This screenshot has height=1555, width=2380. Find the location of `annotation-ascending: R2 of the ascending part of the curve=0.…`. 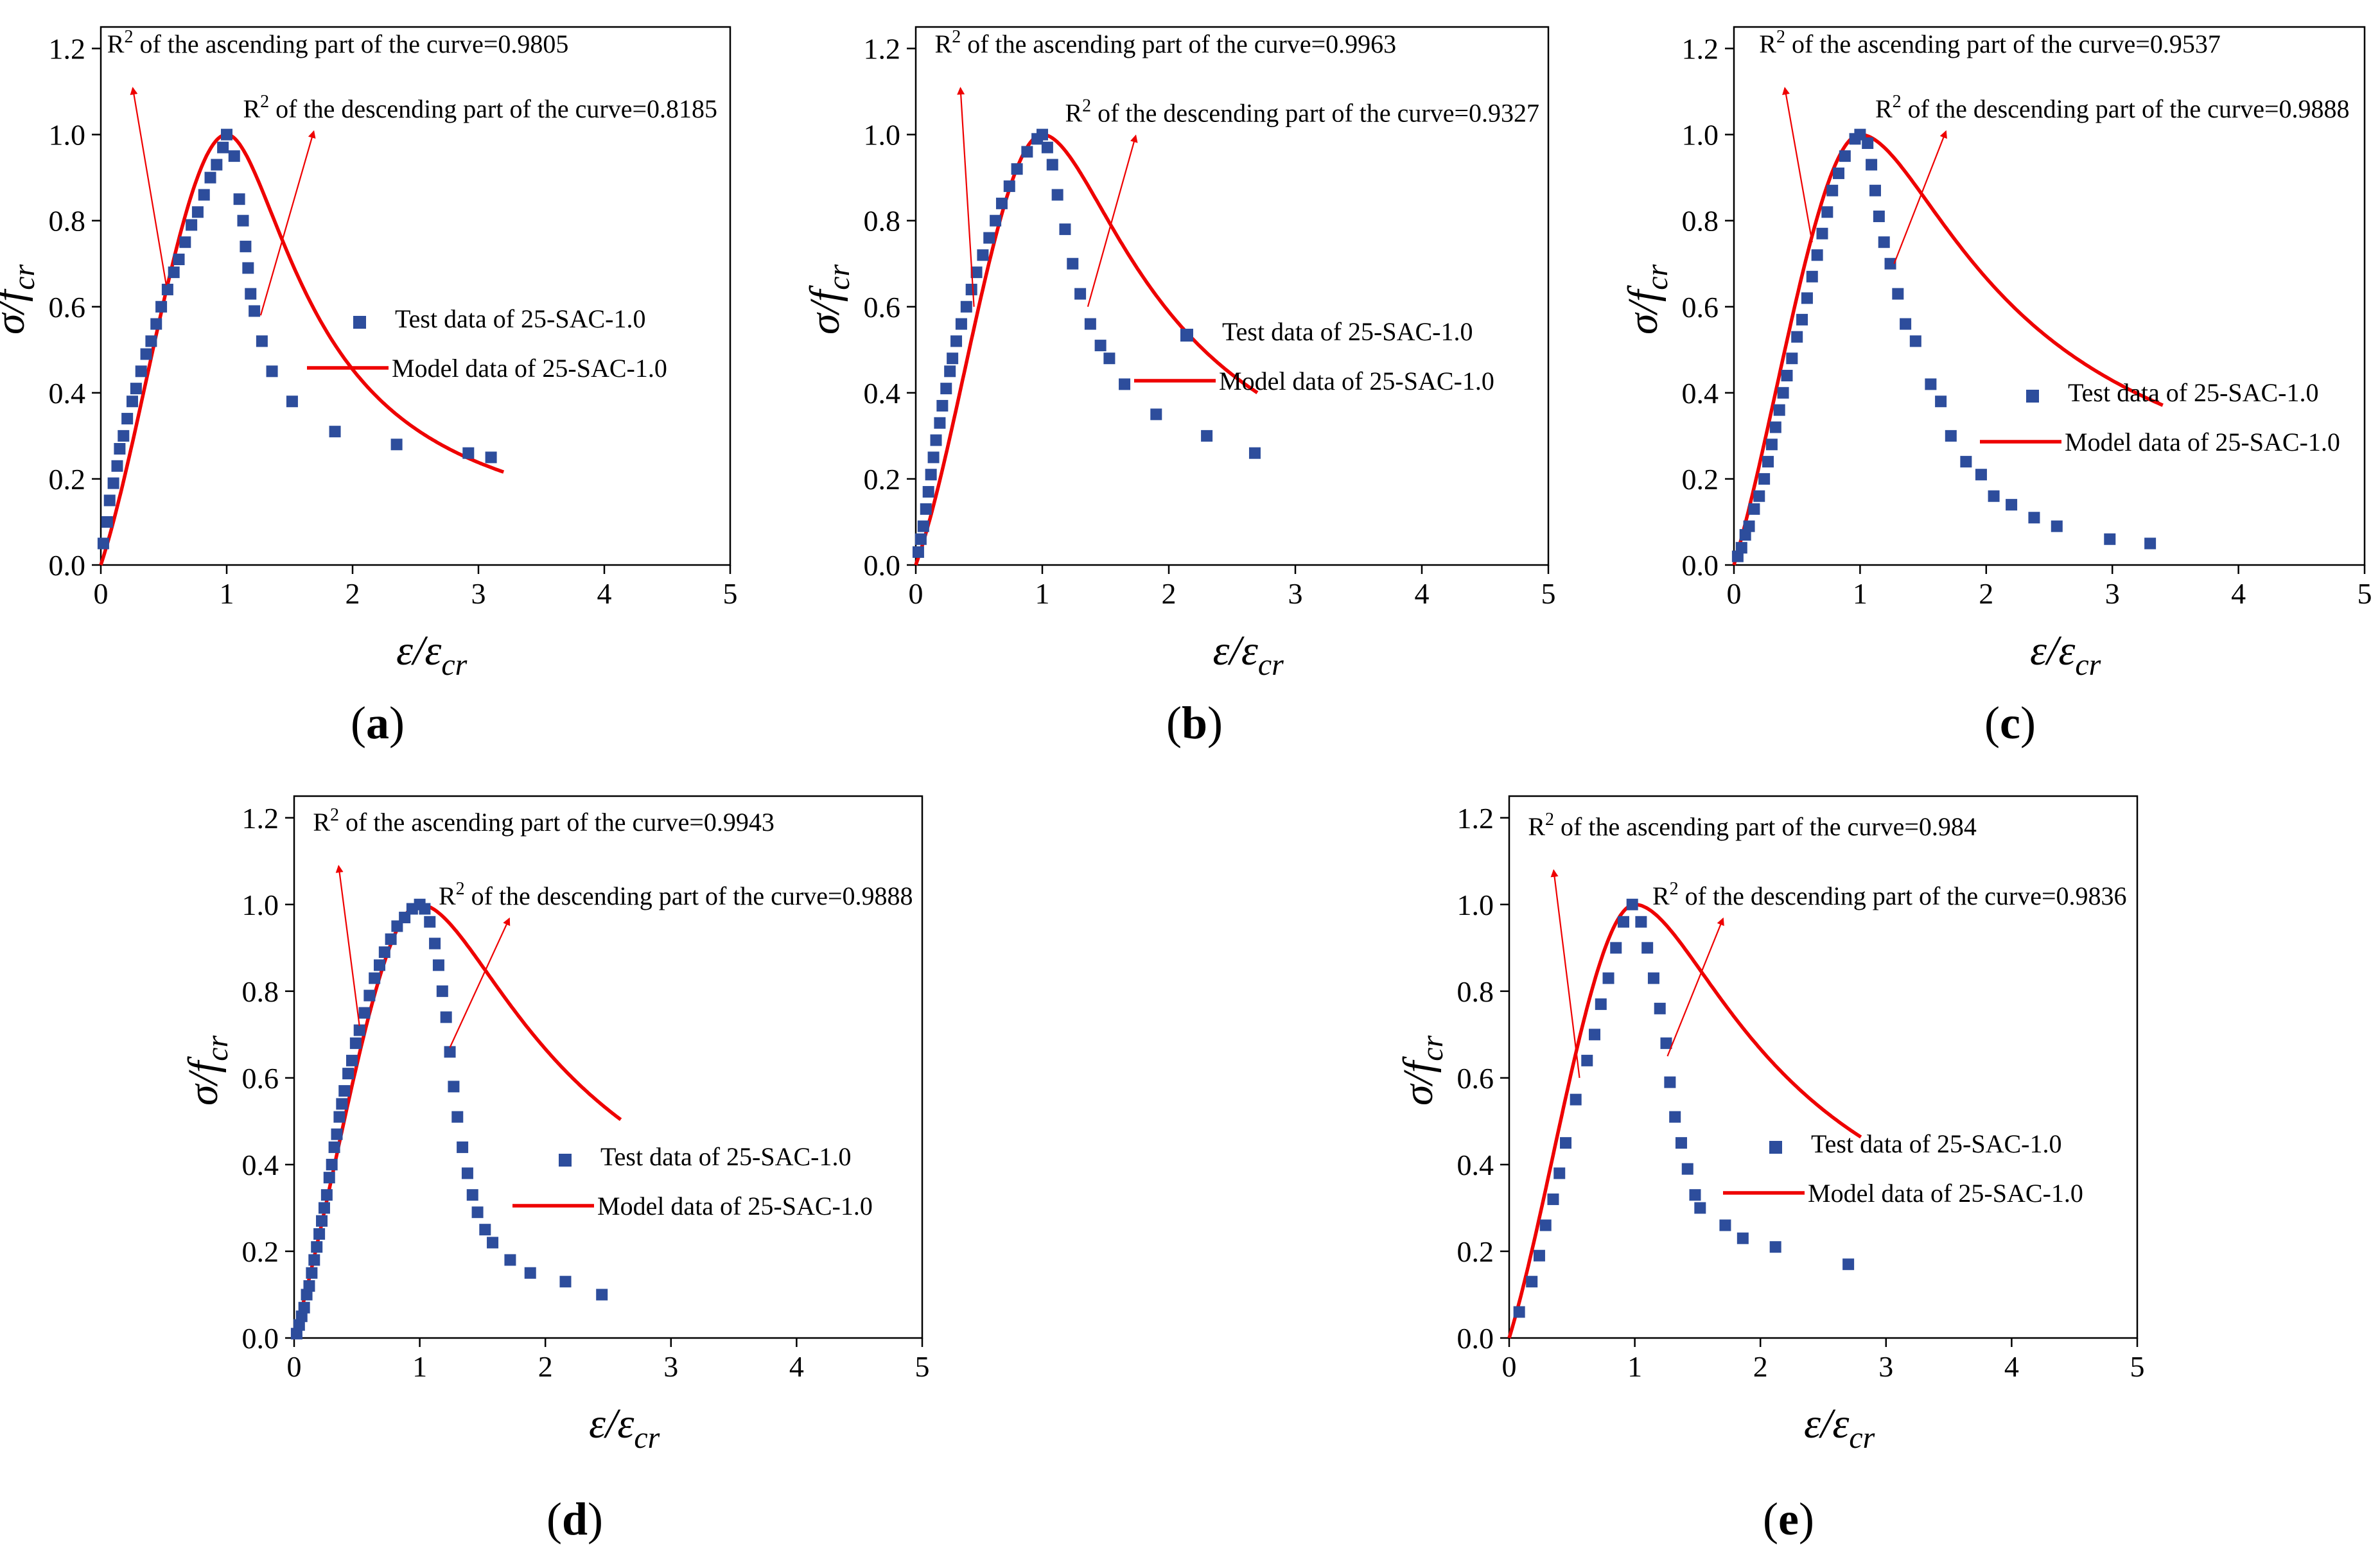

annotation-ascending: R2 of the ascending part of the curve=0.… is located at coordinates (1753, 825).